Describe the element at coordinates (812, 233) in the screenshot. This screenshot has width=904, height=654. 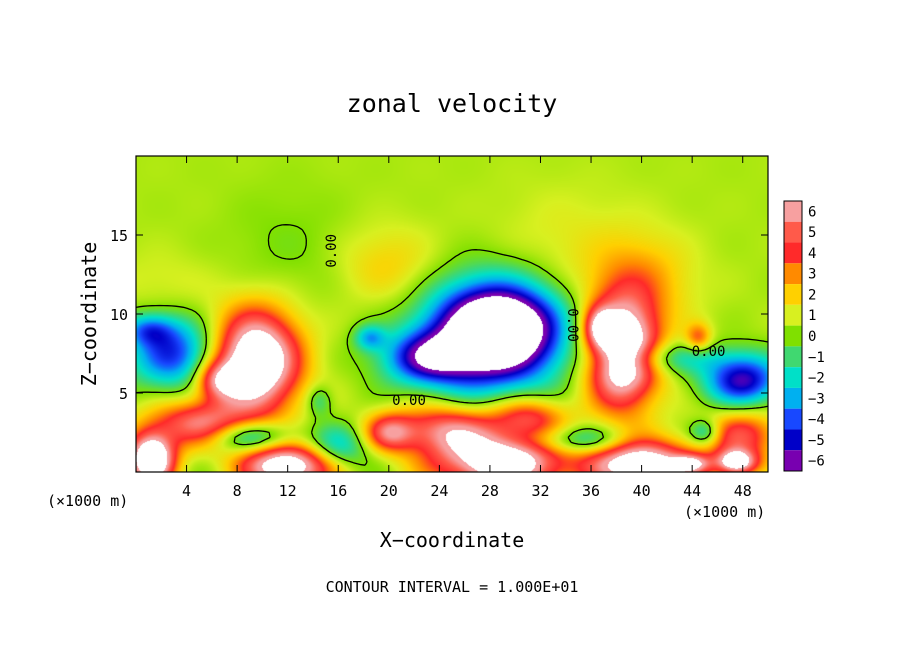
I see `colorbar-label: 5` at that location.